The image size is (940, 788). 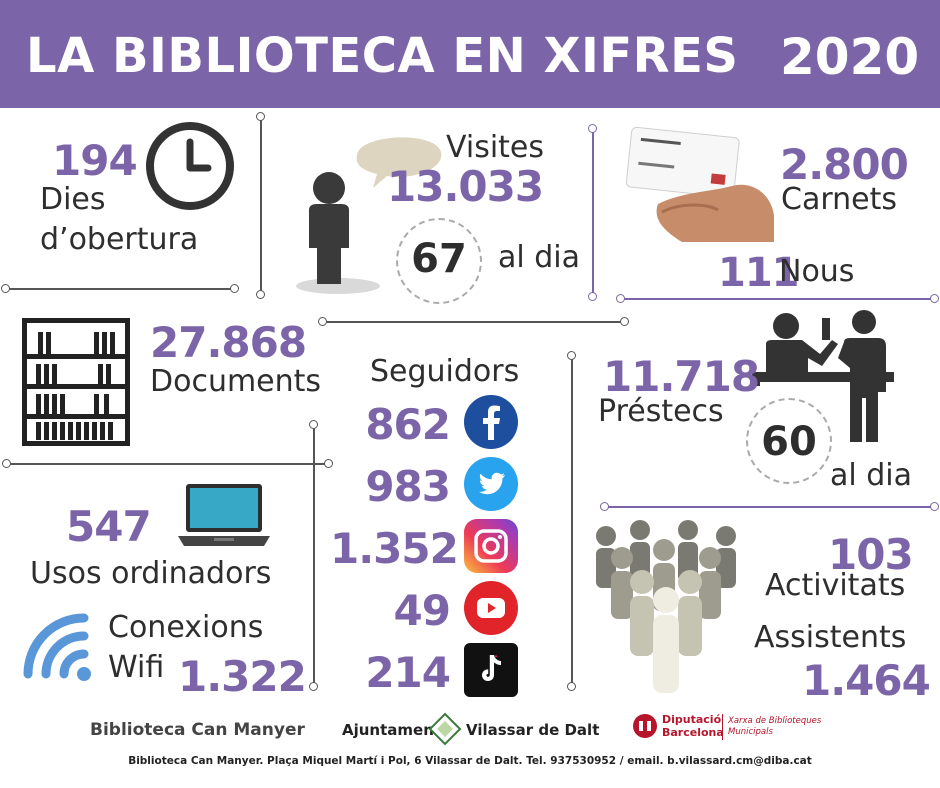 What do you see at coordinates (645, 726) in the screenshot?
I see `diputacio-logo-icon` at bounding box center [645, 726].